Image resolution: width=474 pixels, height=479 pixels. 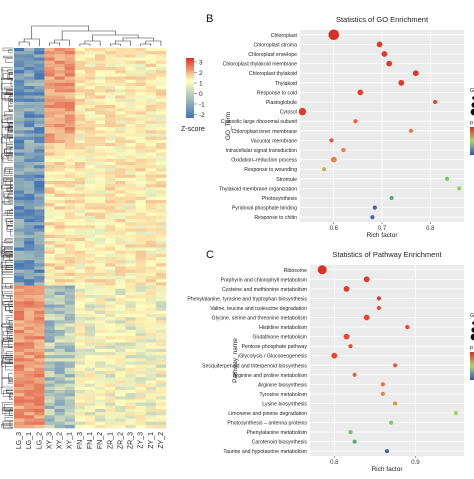 I want to click on heatmap-column-label: ZY_3, so click(x=141, y=440).